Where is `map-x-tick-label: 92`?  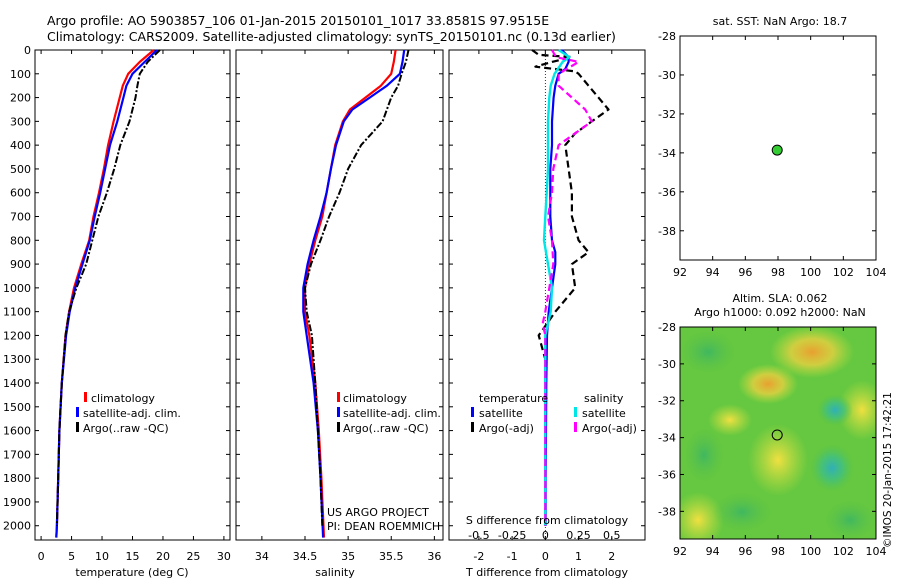
map-x-tick-label: 92 is located at coordinates (680, 272).